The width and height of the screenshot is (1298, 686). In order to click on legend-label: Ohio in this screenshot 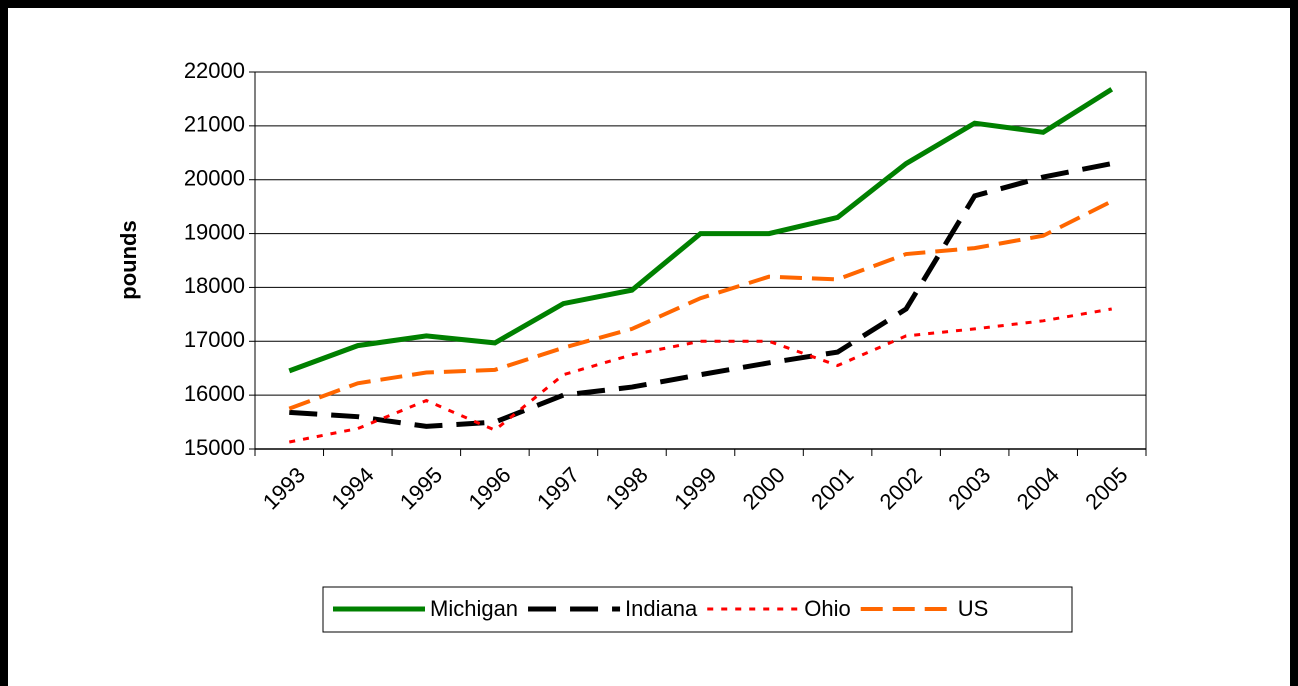, I will do `click(827, 608)`.